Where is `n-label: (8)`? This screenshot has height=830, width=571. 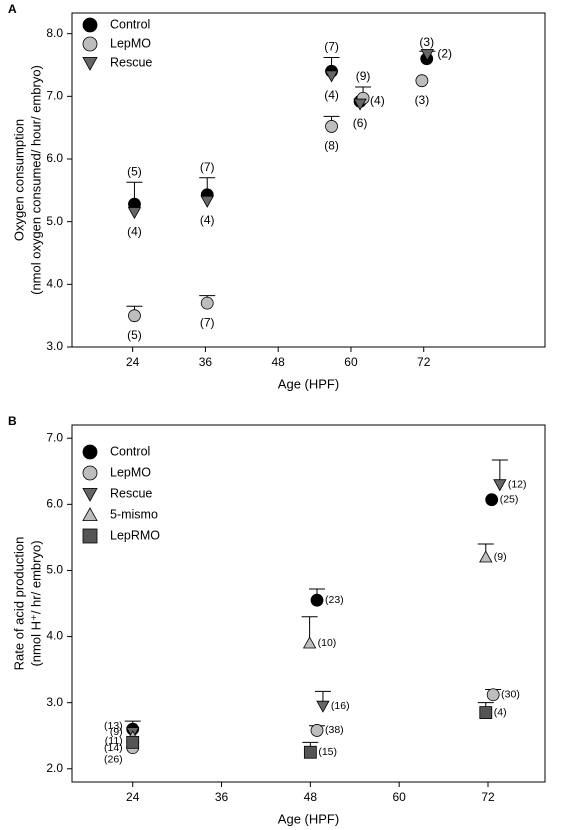
n-label: (8) is located at coordinates (331, 146).